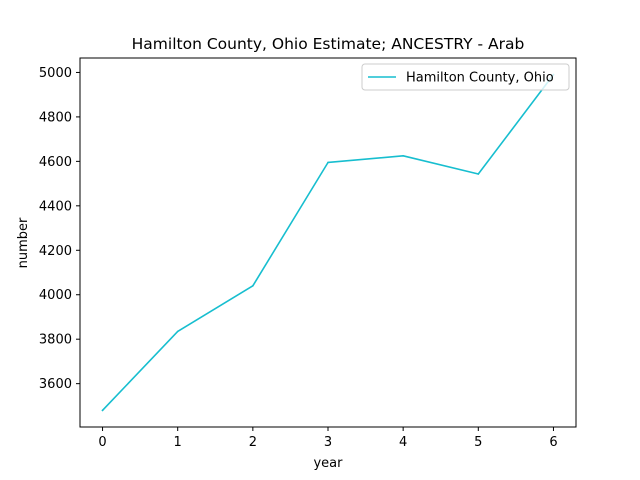 The width and height of the screenshot is (640, 480). Describe the element at coordinates (480, 78) in the screenshot. I see `legend-label: Hamilton County, Ohio` at that location.